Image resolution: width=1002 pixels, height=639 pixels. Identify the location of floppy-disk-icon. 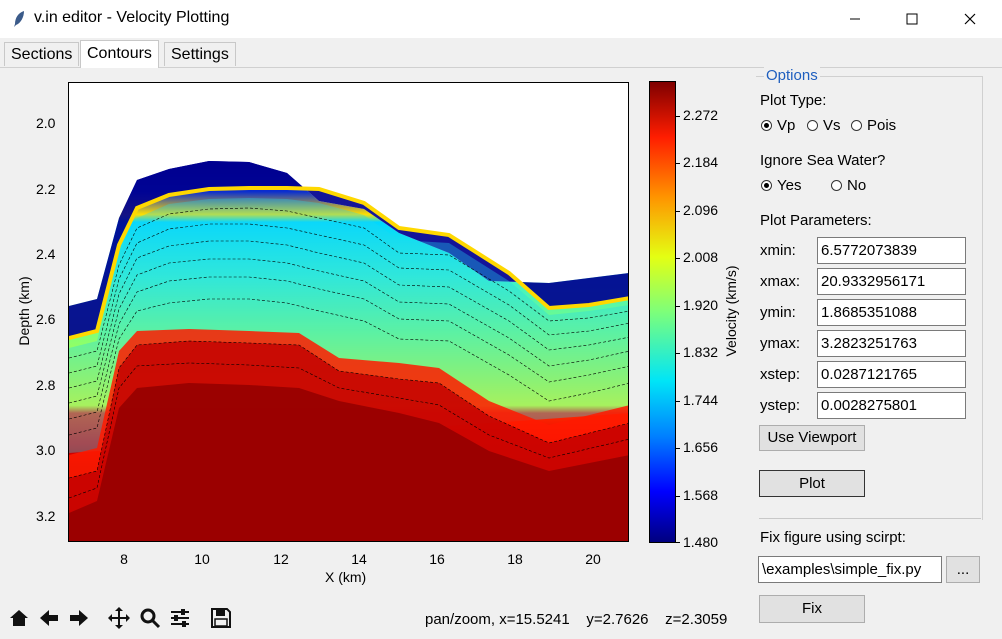
(221, 618).